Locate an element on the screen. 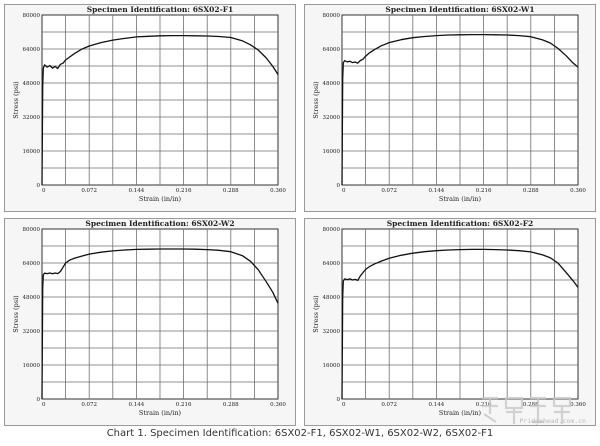  chart-title: Specimen Identification: 6SX02-W2 is located at coordinates (159, 223).